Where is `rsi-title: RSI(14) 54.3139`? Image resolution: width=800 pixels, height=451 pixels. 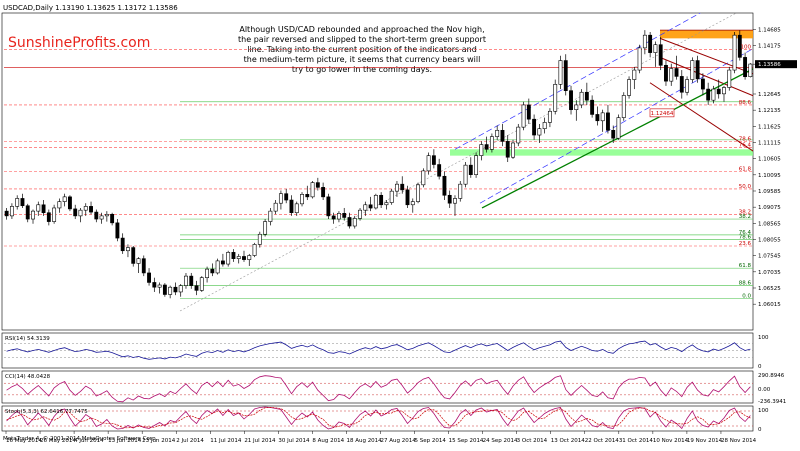 rsi-title: RSI(14) 54.3139 is located at coordinates (27, 339).